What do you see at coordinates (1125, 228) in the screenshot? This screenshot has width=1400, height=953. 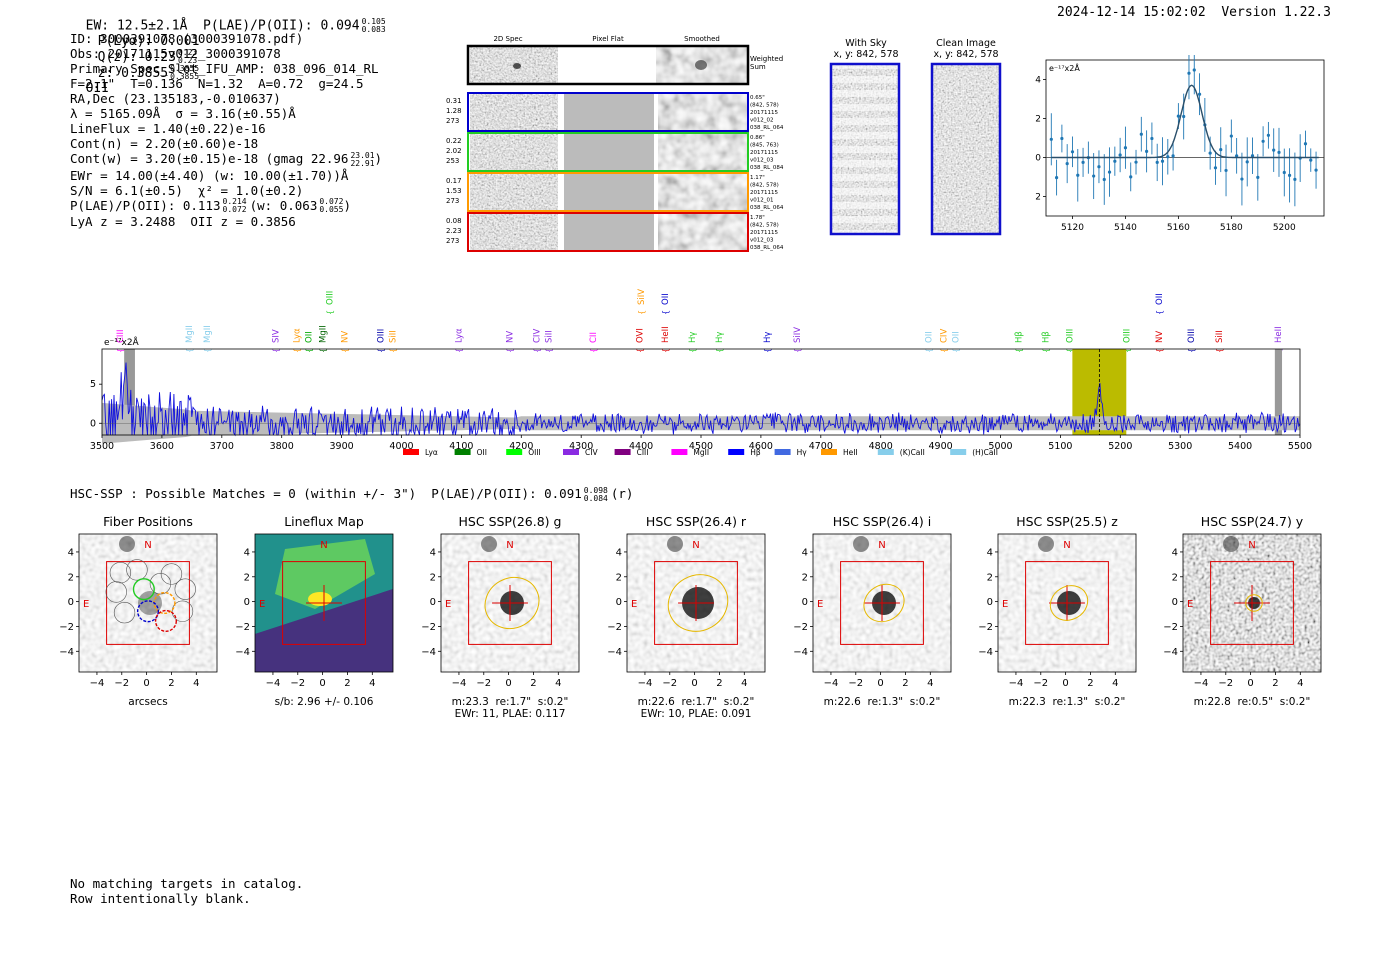 I see `zoom-xtick-label: 5140` at bounding box center [1125, 228].